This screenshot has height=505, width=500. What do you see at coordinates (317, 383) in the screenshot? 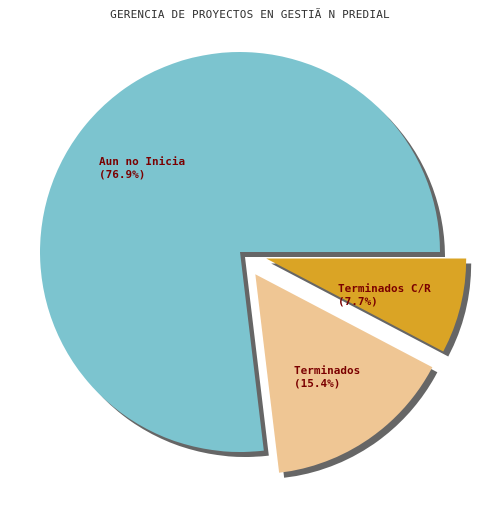
I see `slice-percent-terminados: (15.4%)` at bounding box center [317, 383].